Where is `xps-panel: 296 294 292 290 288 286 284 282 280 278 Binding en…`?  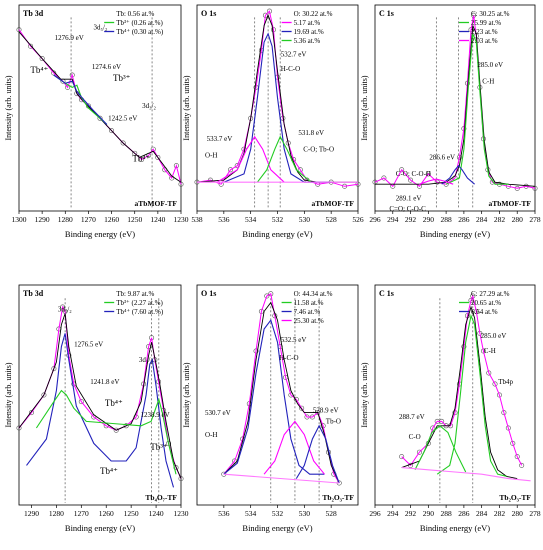
xps-panel: 296 294 292 290 288 286 284 282 280 278 Binding en… is located at coordinates (450, 121).